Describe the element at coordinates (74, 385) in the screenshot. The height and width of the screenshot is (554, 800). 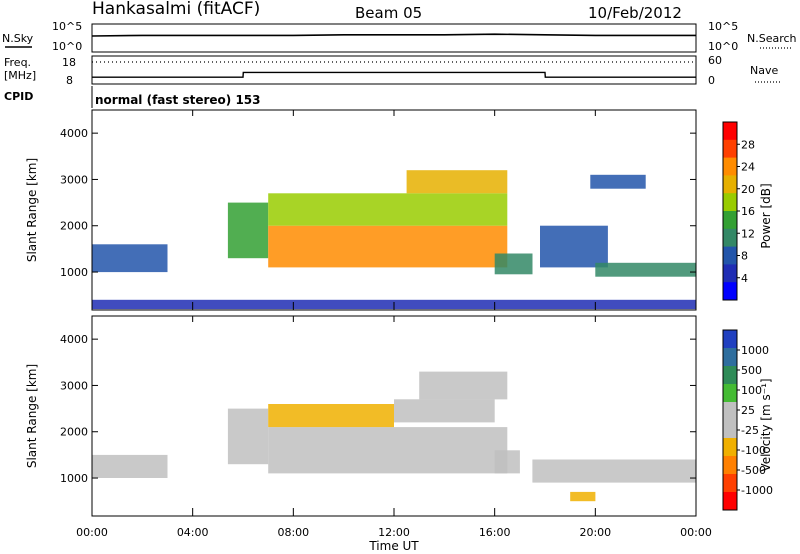
I see `y-tick-label: 3000` at that location.